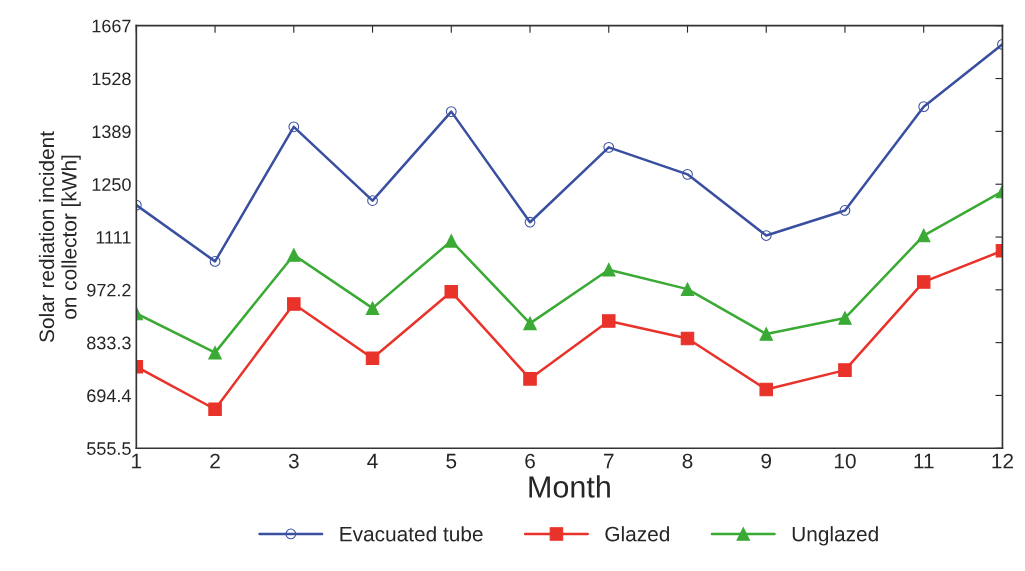  I want to click on y-tick-label: 1667, so click(111, 26).